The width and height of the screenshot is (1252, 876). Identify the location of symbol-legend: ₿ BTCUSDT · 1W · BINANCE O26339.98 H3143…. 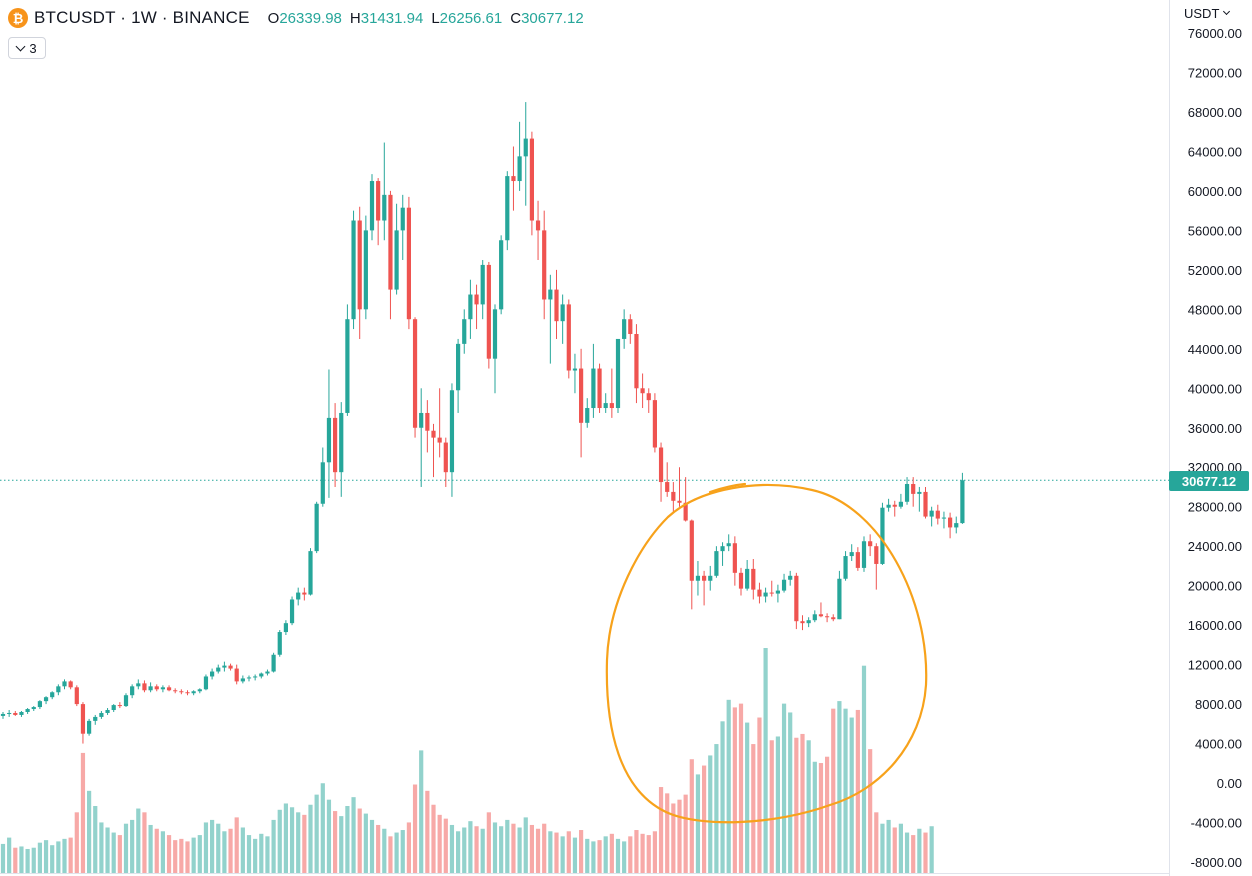
(296, 18).